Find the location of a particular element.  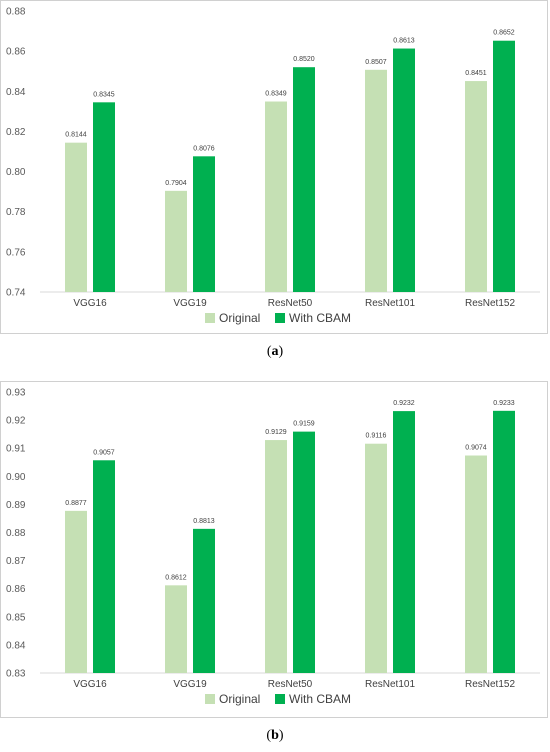

y-tick-label-b-0: 0.83 is located at coordinates (16, 674).